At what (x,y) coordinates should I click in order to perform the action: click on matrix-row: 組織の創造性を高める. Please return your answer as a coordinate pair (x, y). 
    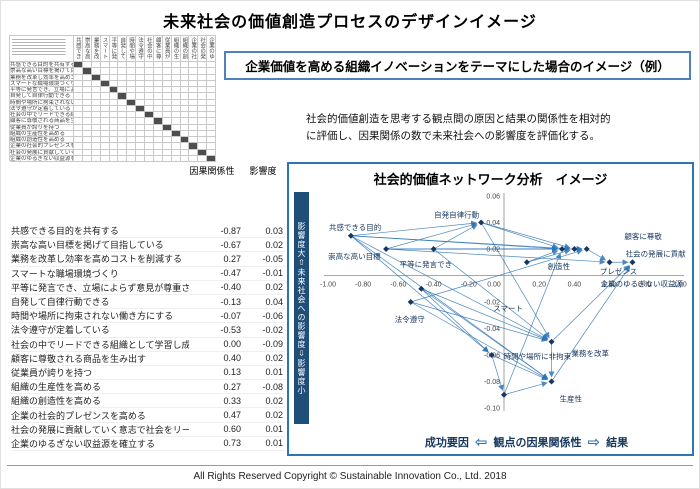
    Looking at the image, I should click on (113, 140).